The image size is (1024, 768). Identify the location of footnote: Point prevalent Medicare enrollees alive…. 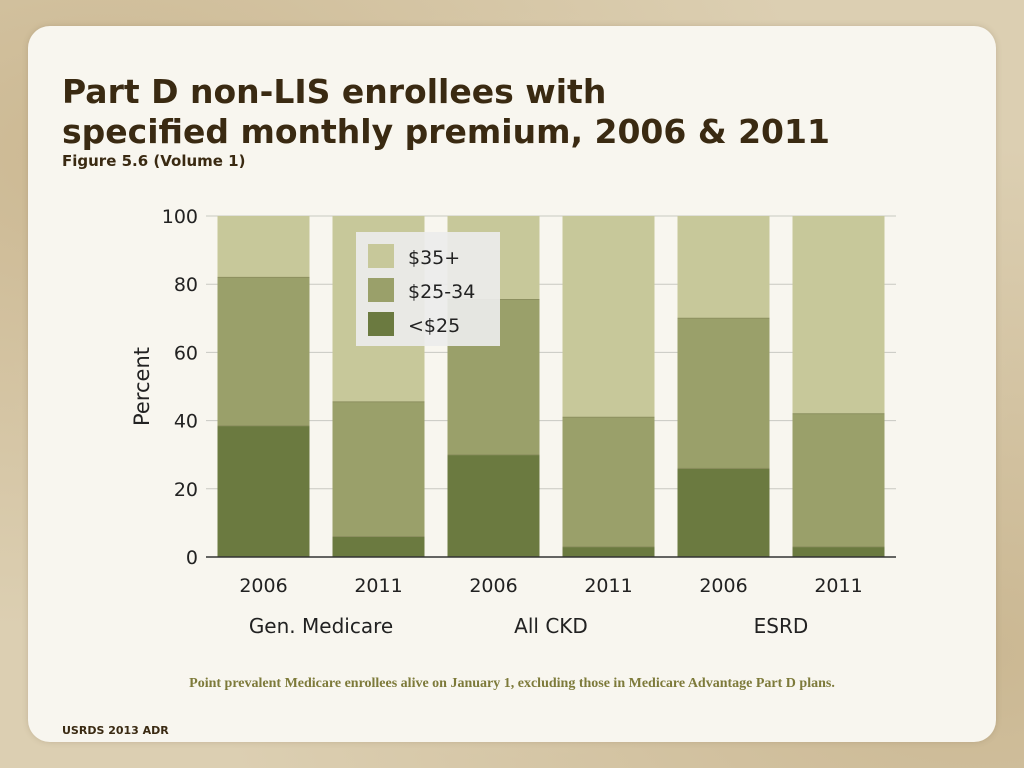
(512, 683).